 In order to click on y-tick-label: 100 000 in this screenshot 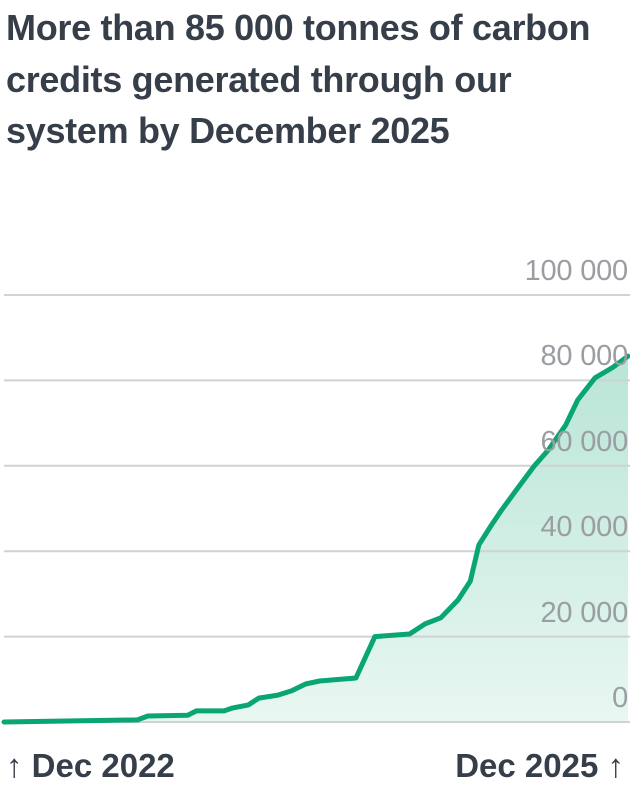, I will do `click(576, 271)`.